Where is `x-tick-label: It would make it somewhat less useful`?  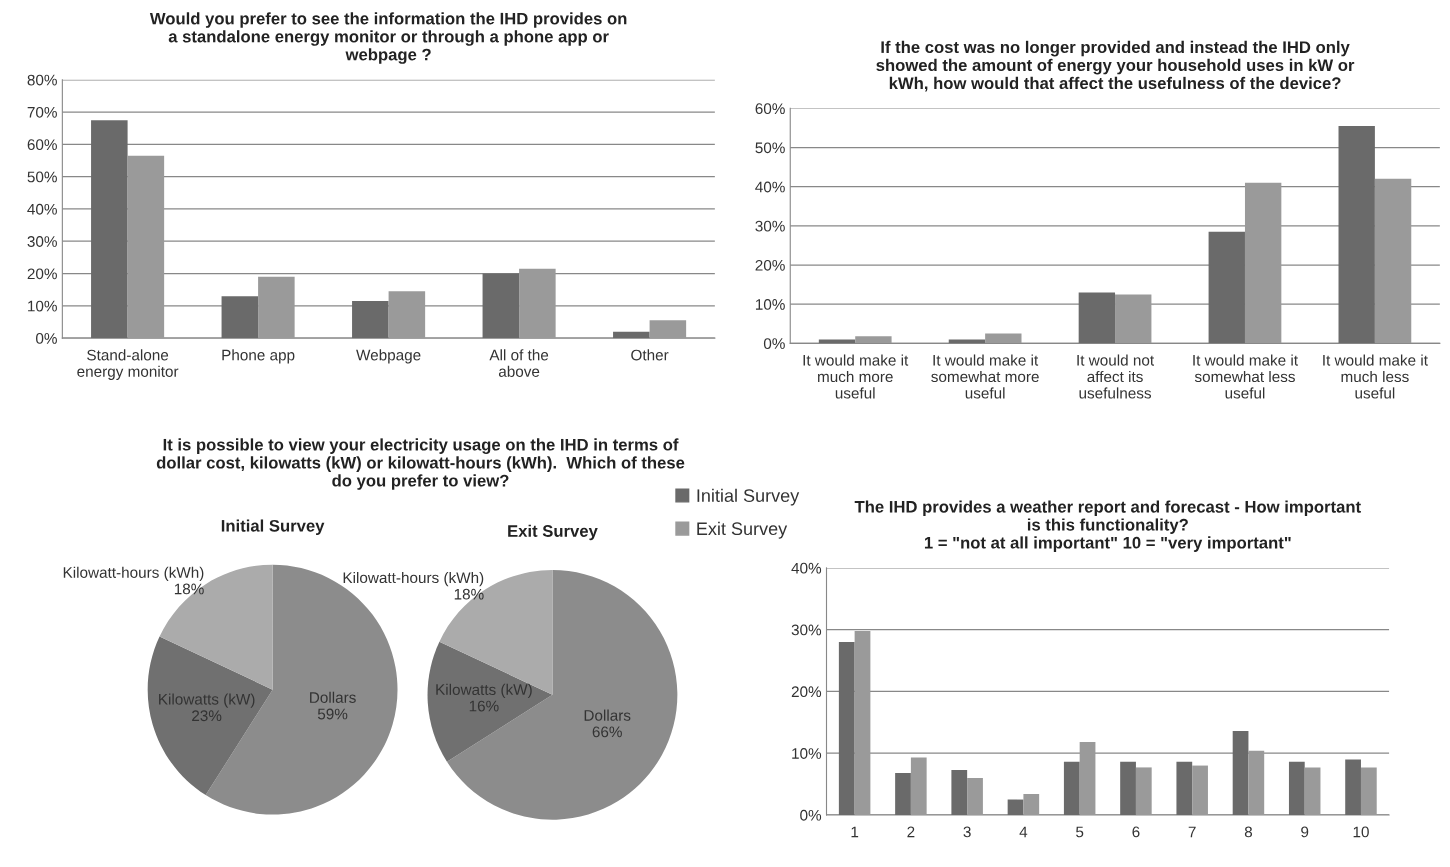 x-tick-label: It would make it somewhat less useful is located at coordinates (1245, 376).